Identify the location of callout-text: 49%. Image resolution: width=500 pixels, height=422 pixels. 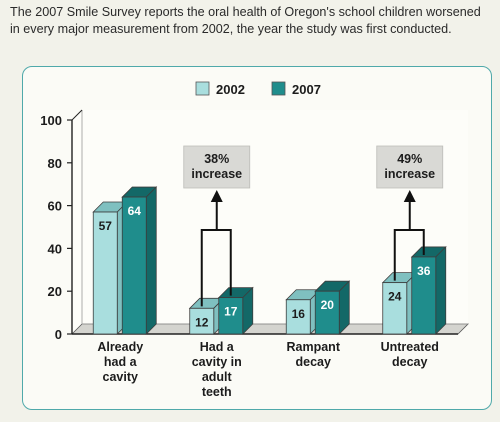
(409, 159).